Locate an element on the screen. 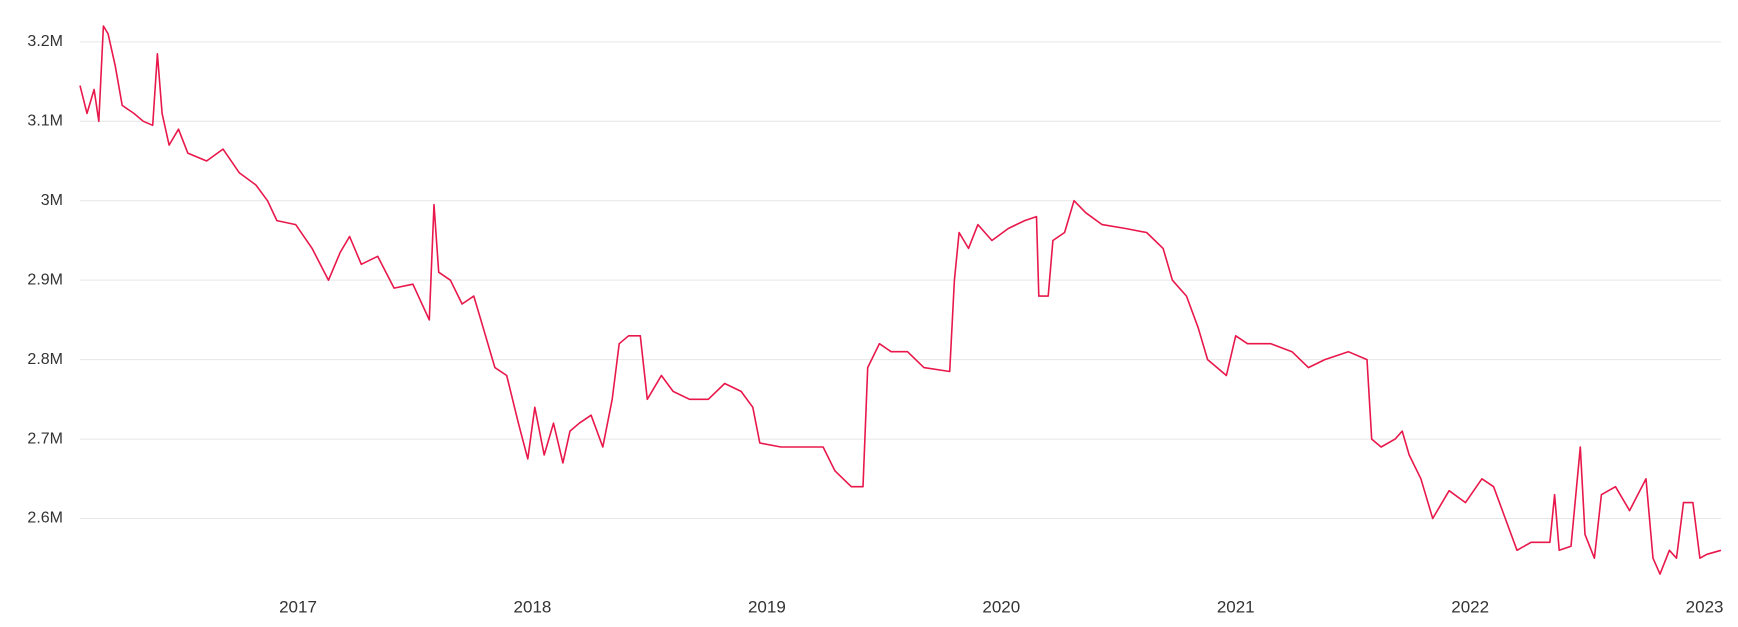 This screenshot has height=627, width=1738. x-tick-label: 2022 is located at coordinates (1470, 606).